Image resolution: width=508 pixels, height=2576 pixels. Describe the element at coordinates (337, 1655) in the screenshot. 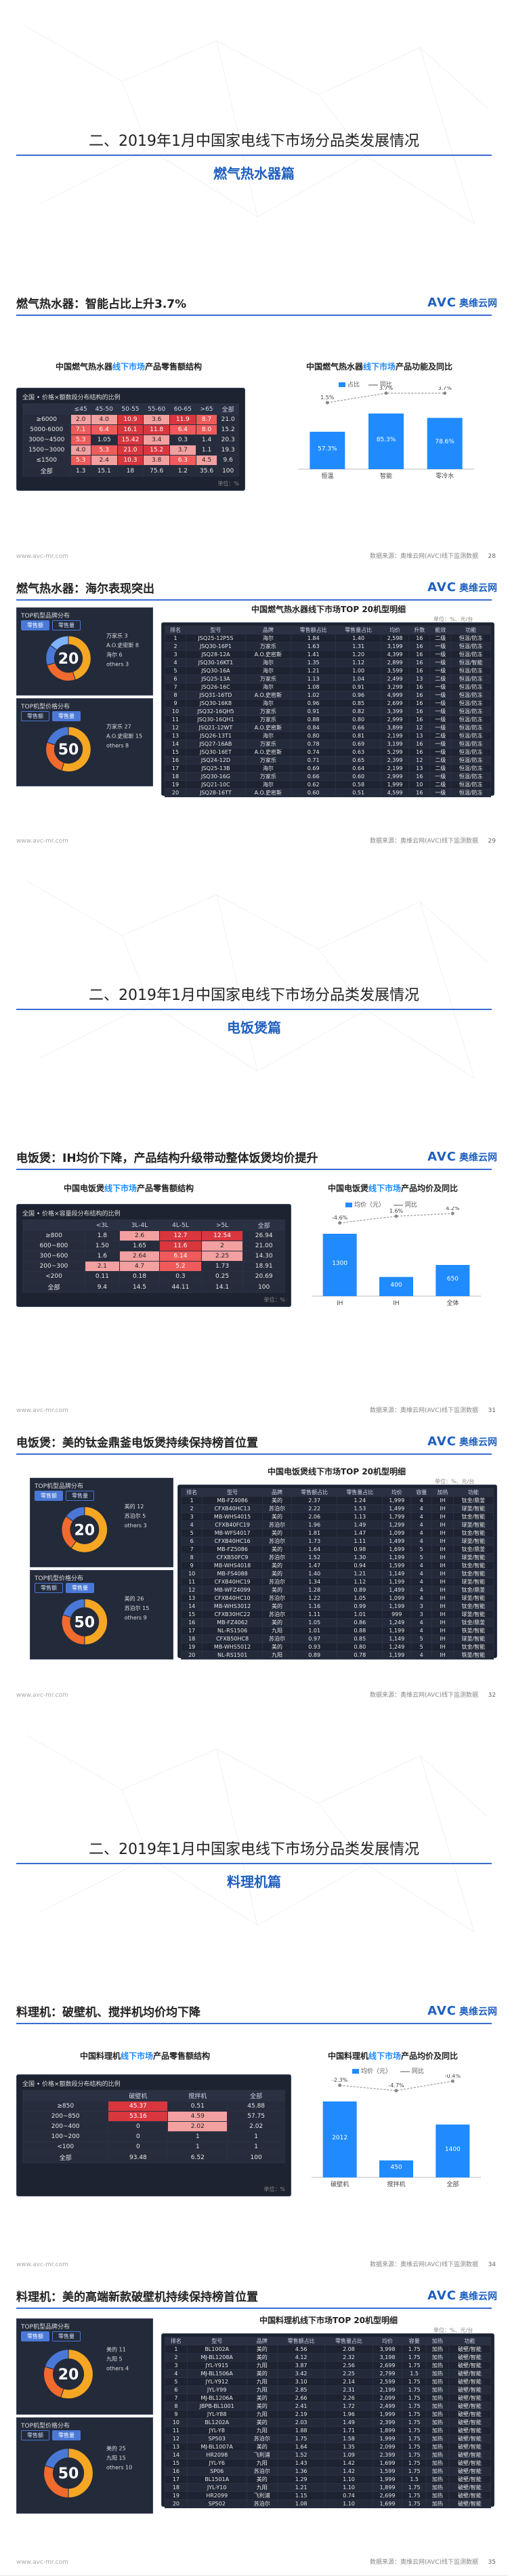

I see `table-row: 20 NL-RS1501 九阳 0.89 0.78 1,199 4 IH 铁釜/智能` at that location.